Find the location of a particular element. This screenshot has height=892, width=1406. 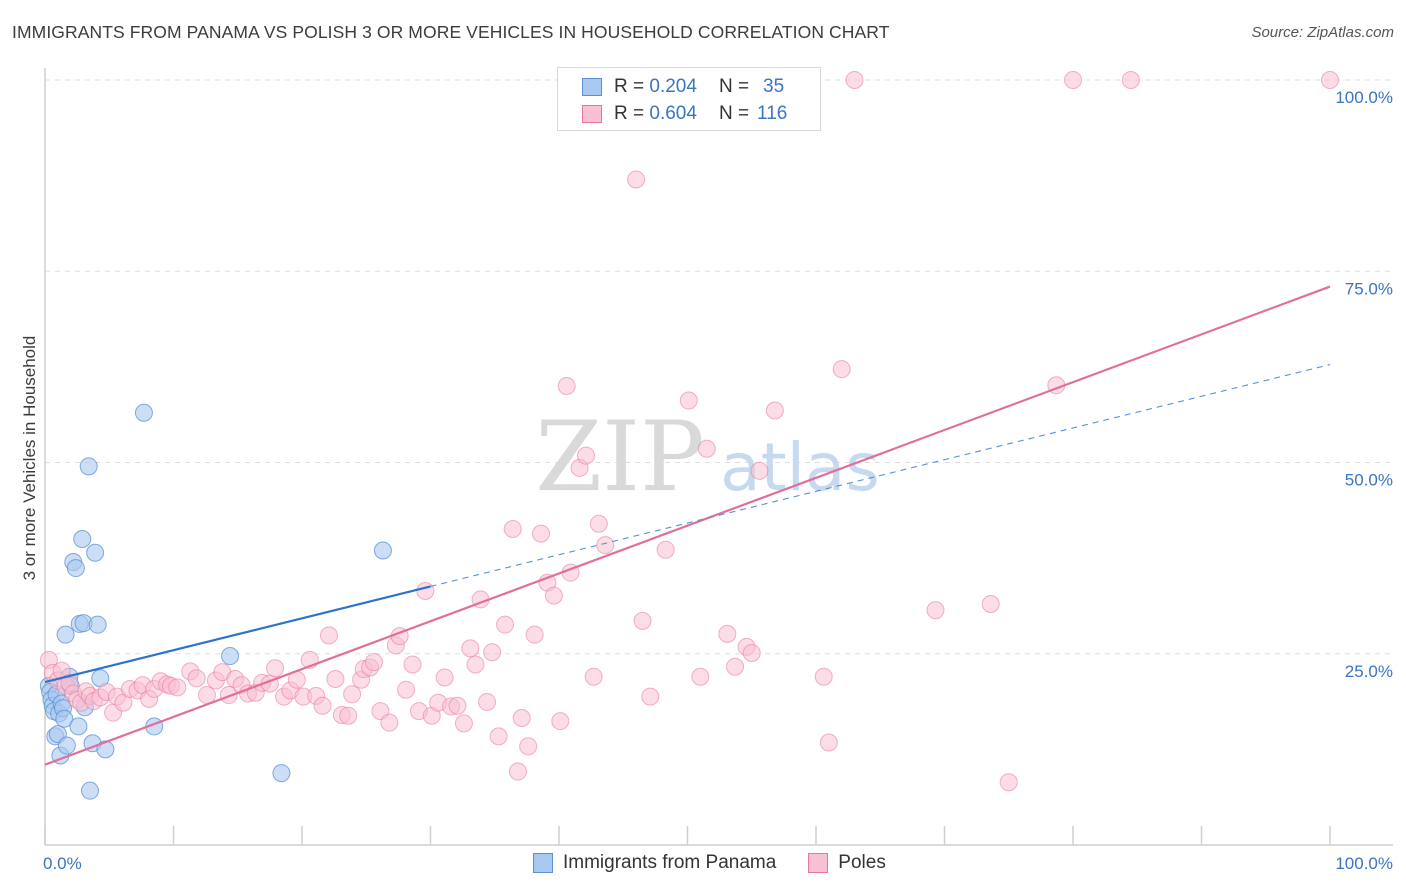

r-value: 0.604 is located at coordinates (673, 113).